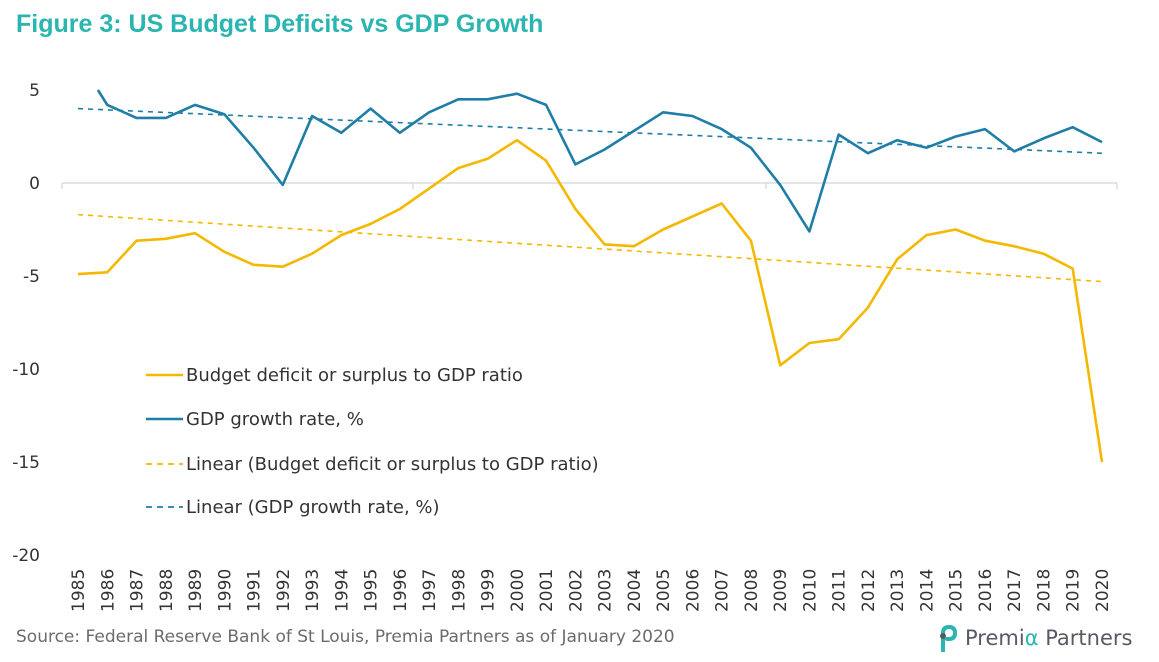 The width and height of the screenshot is (1159, 662). Describe the element at coordinates (781, 590) in the screenshot. I see `x-tick-label: 2009` at that location.